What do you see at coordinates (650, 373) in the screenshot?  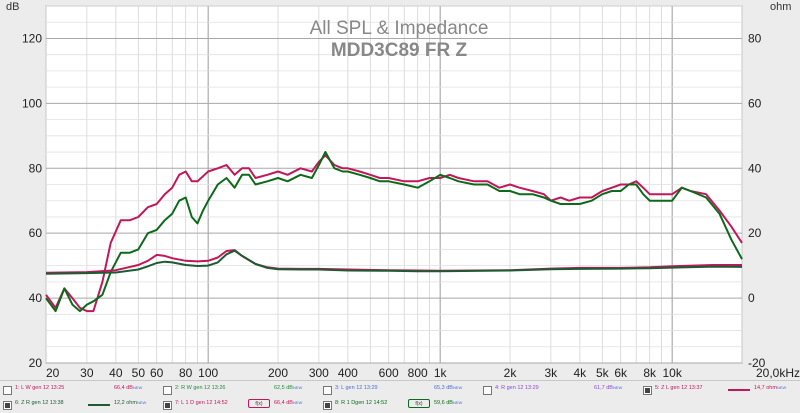 I see `x-tick-label: 8k` at bounding box center [650, 373].